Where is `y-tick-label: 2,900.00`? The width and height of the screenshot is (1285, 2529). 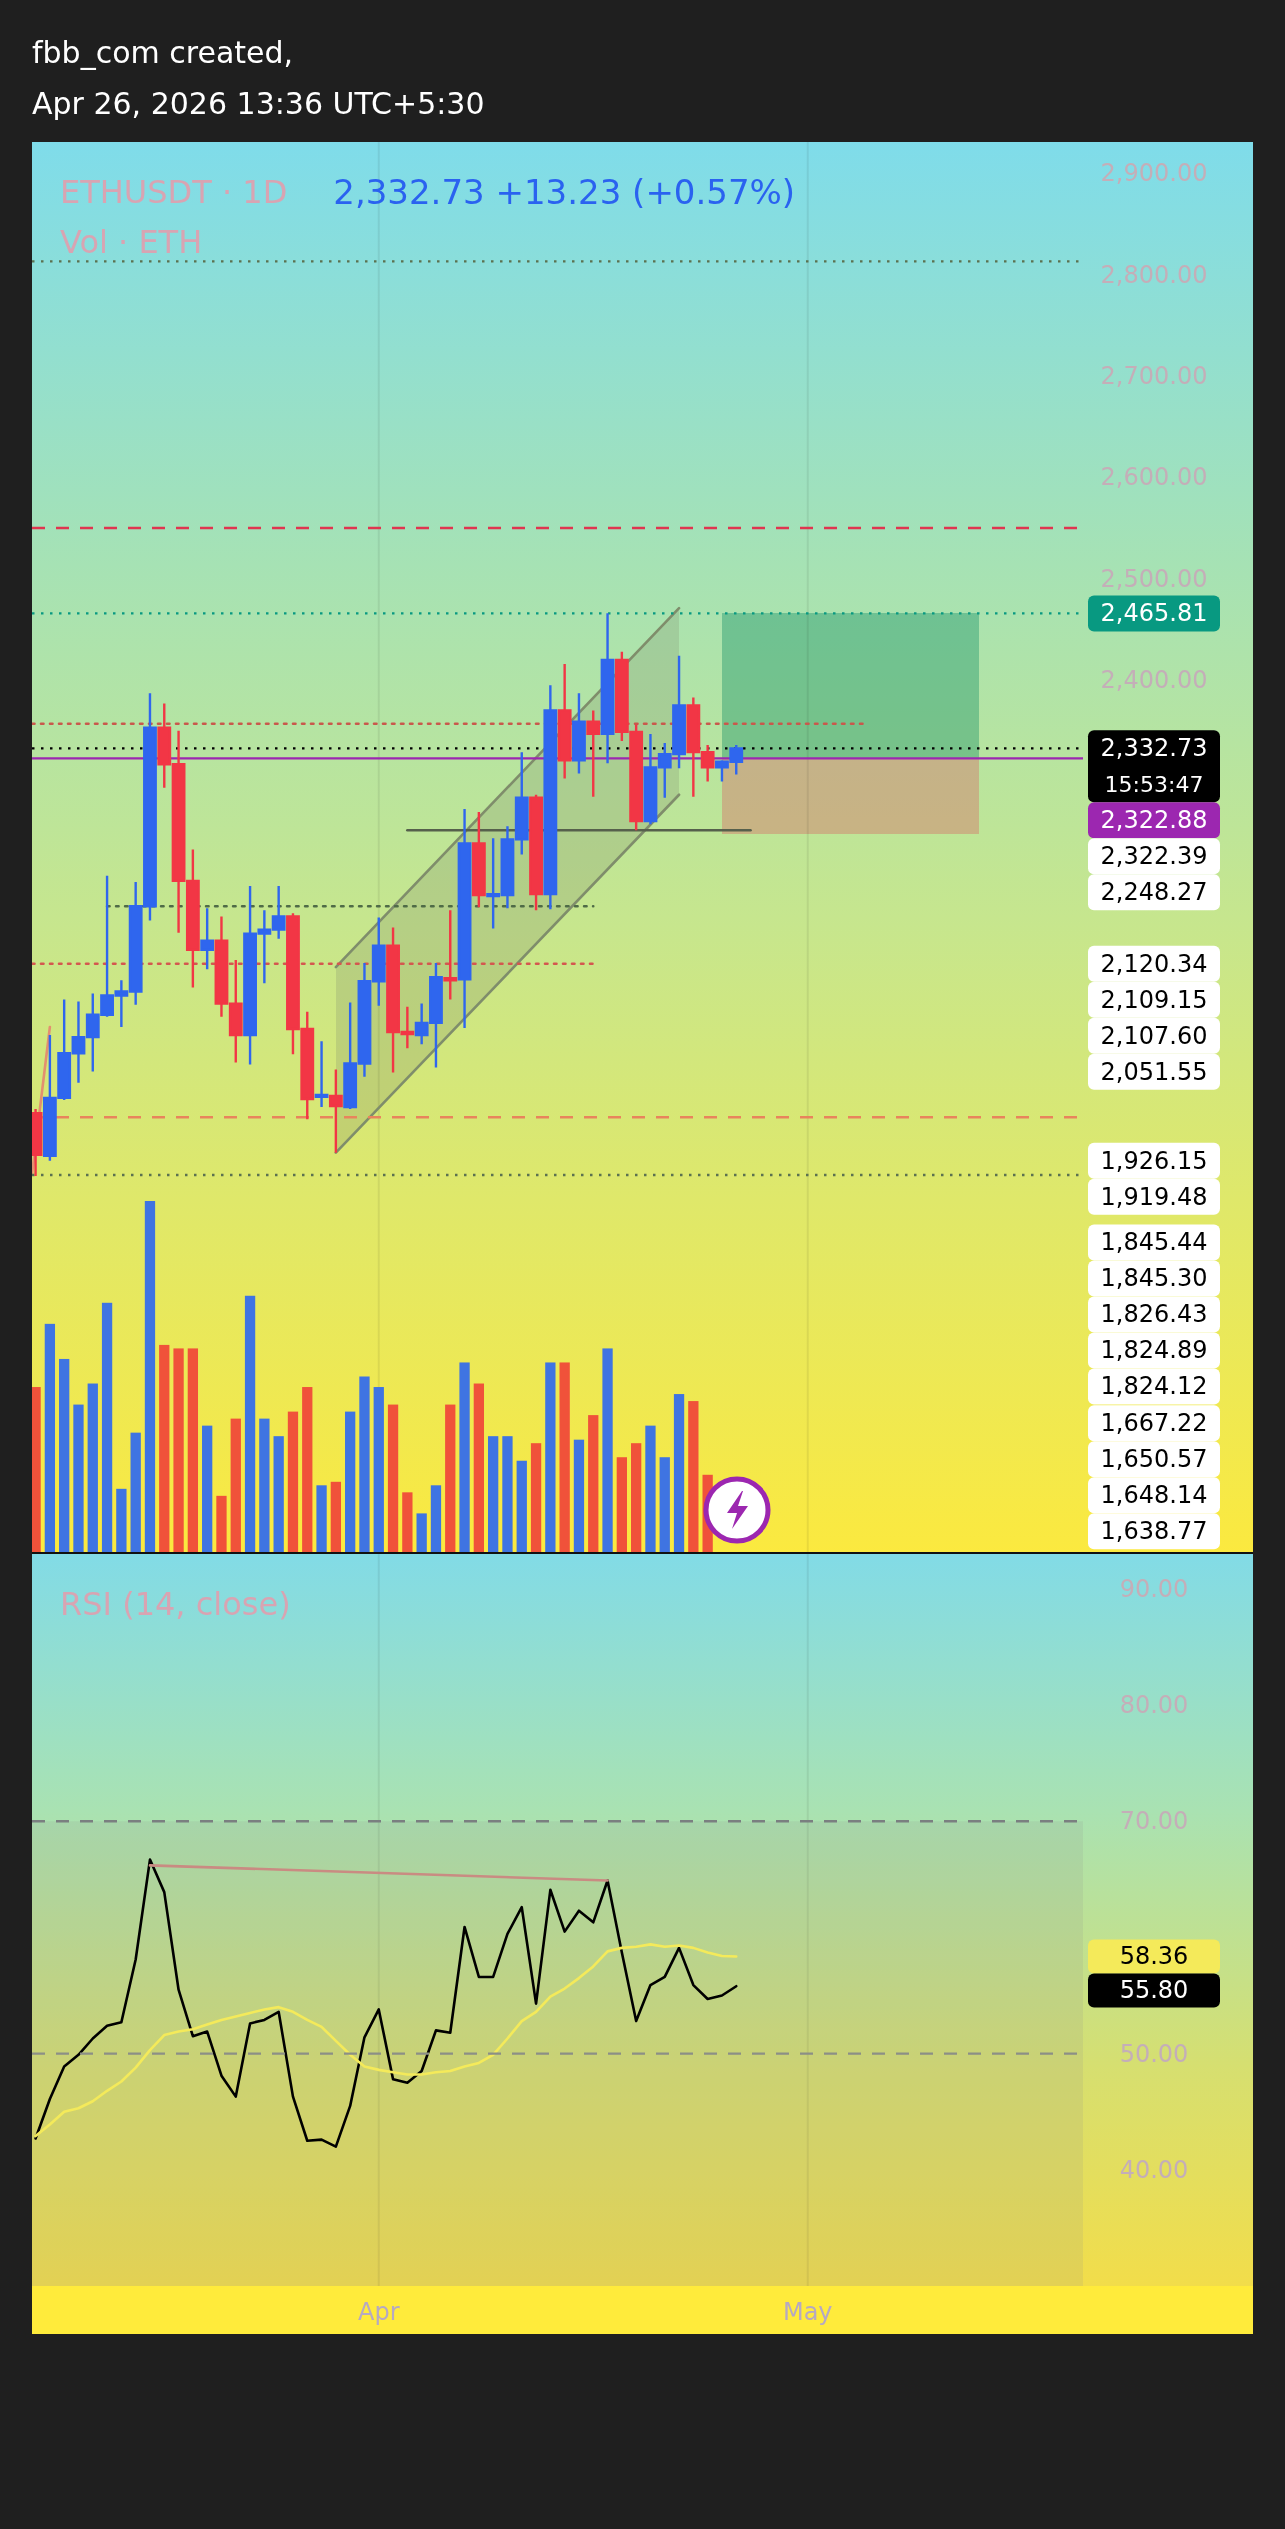 y-tick-label: 2,900.00 is located at coordinates (1154, 173).